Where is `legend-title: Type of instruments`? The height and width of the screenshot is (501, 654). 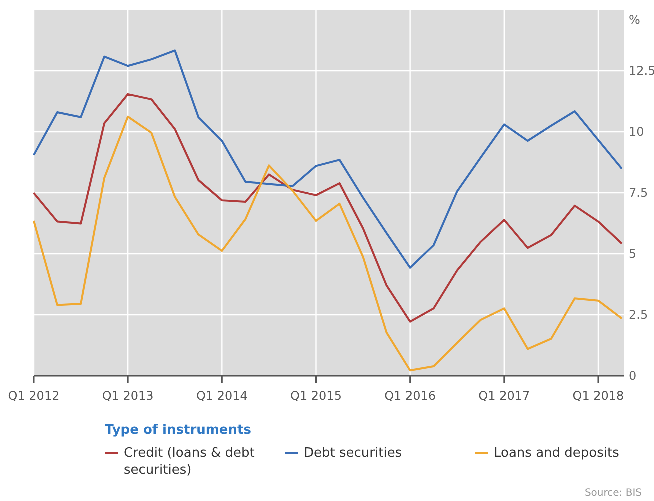 legend-title: Type of instruments is located at coordinates (178, 430).